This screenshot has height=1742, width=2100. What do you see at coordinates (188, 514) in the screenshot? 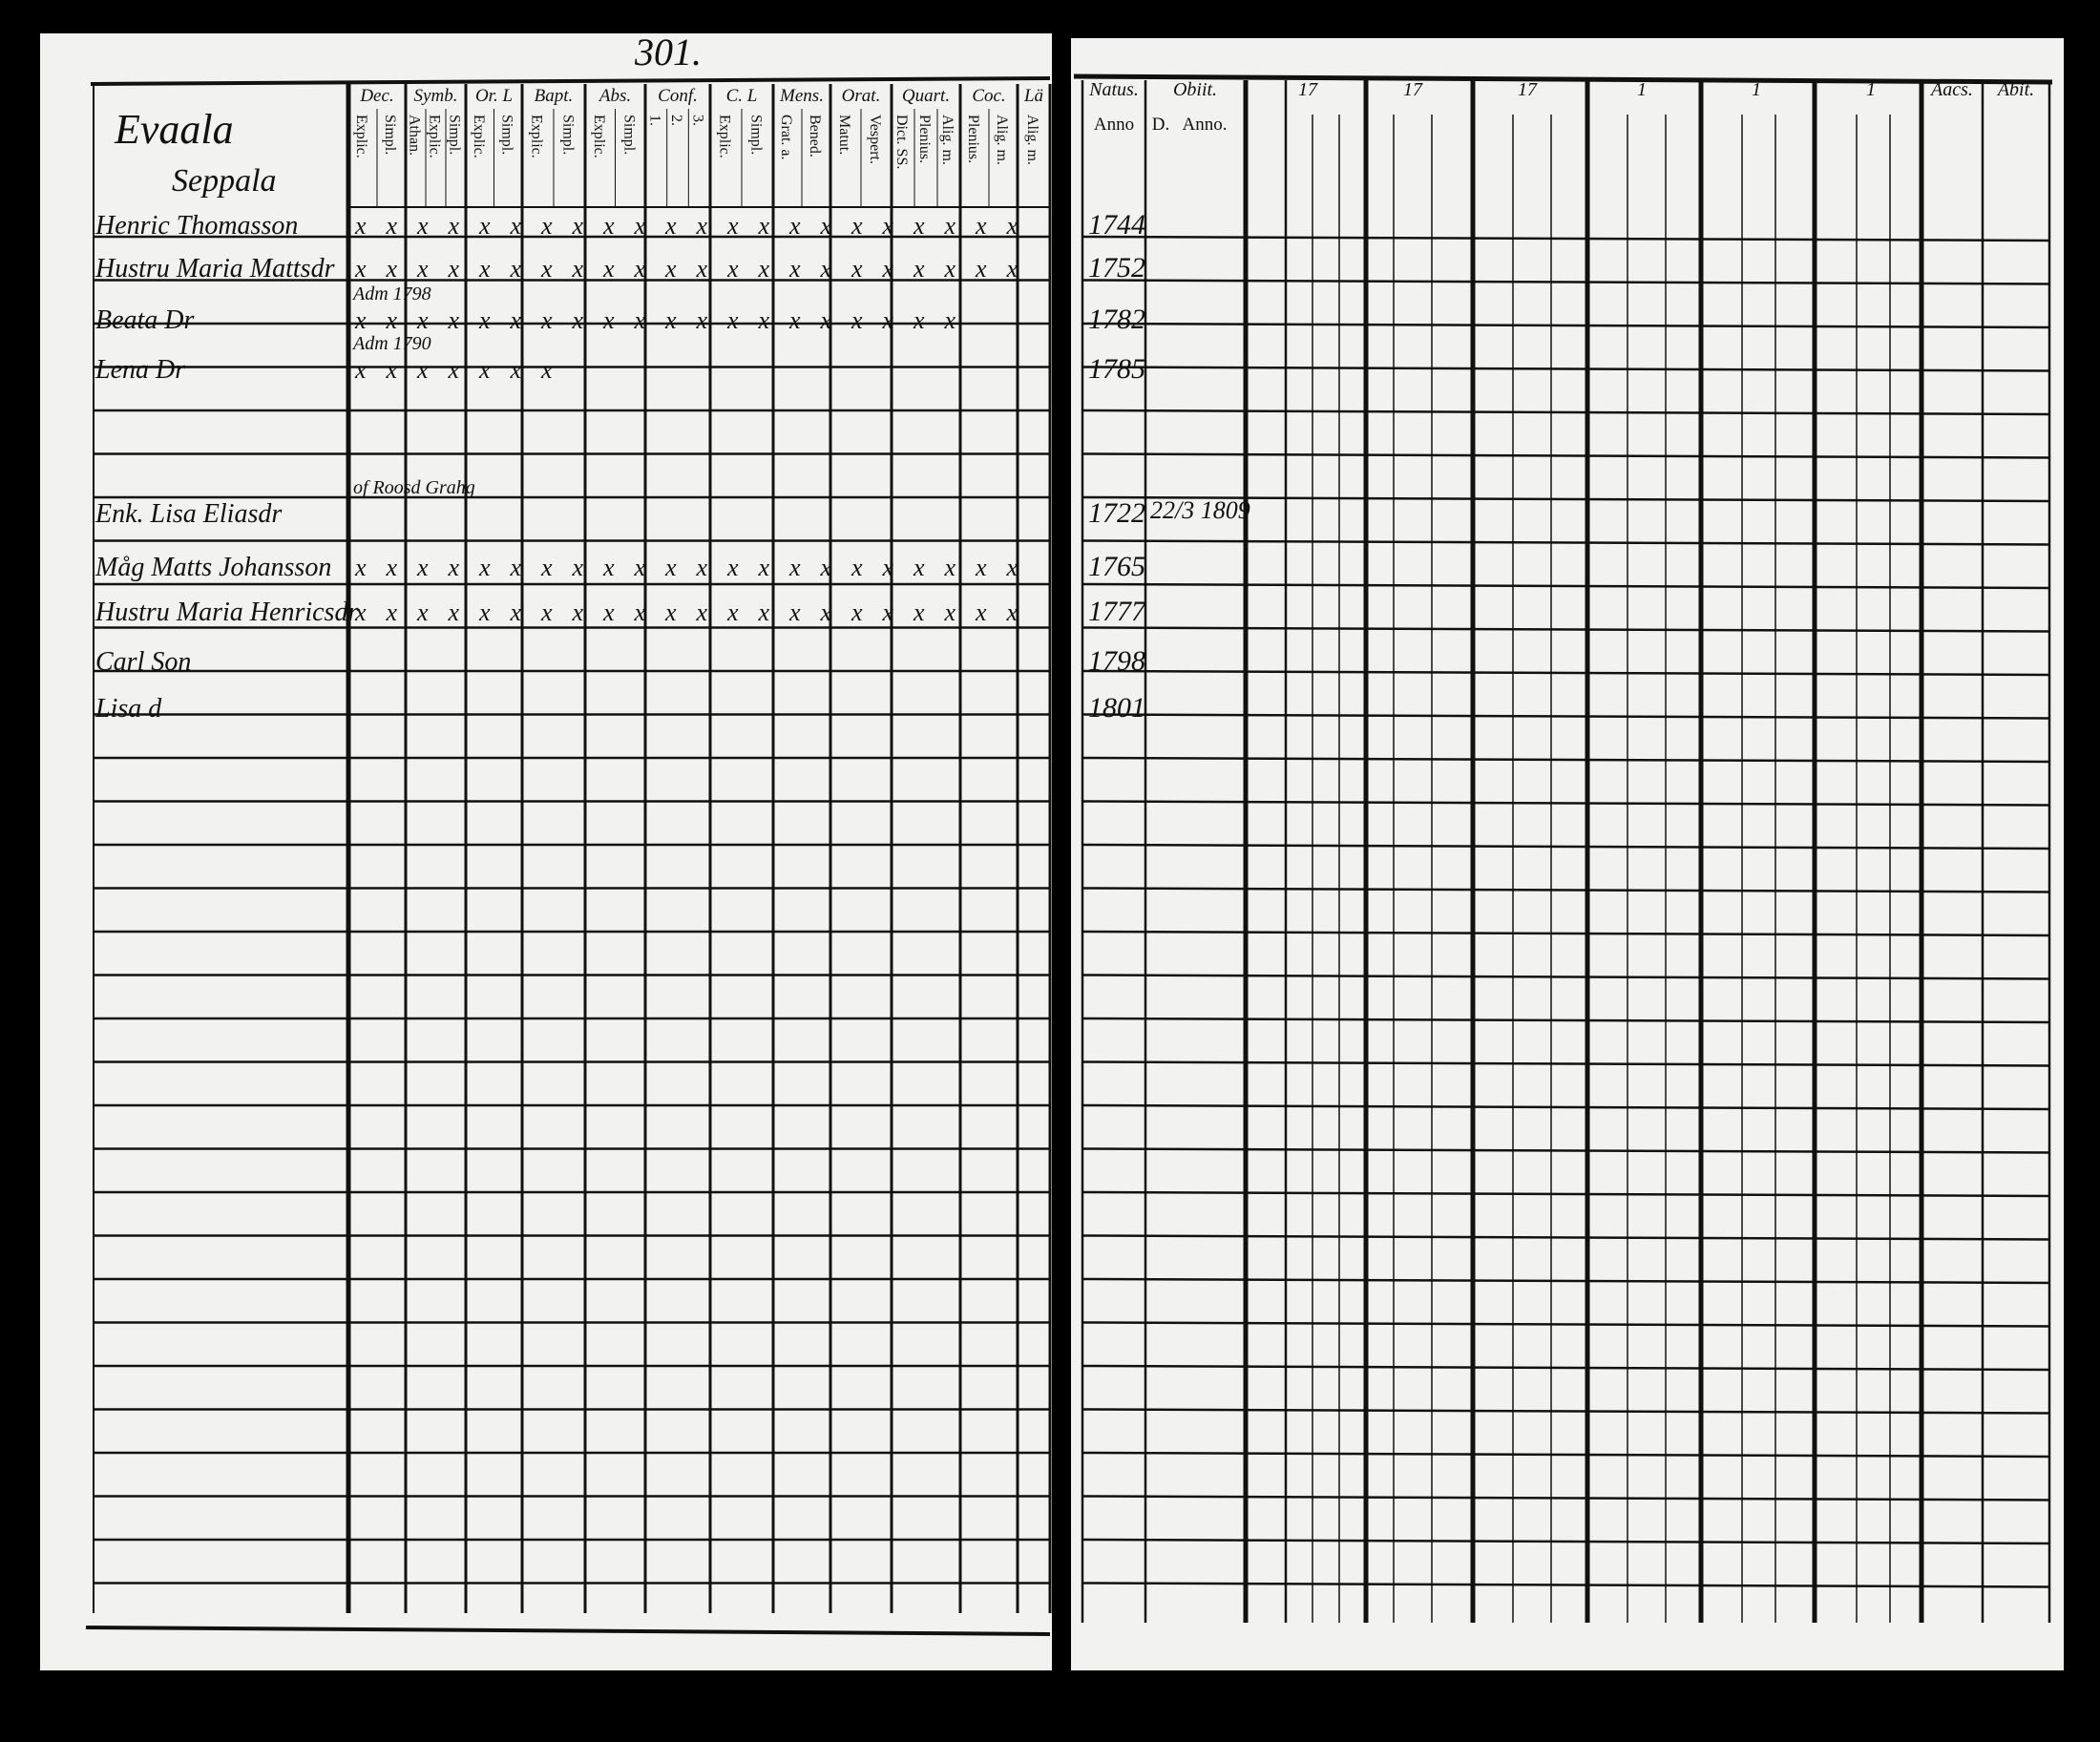
I see `person-name: Enk. Lisa Eliasdr` at bounding box center [188, 514].